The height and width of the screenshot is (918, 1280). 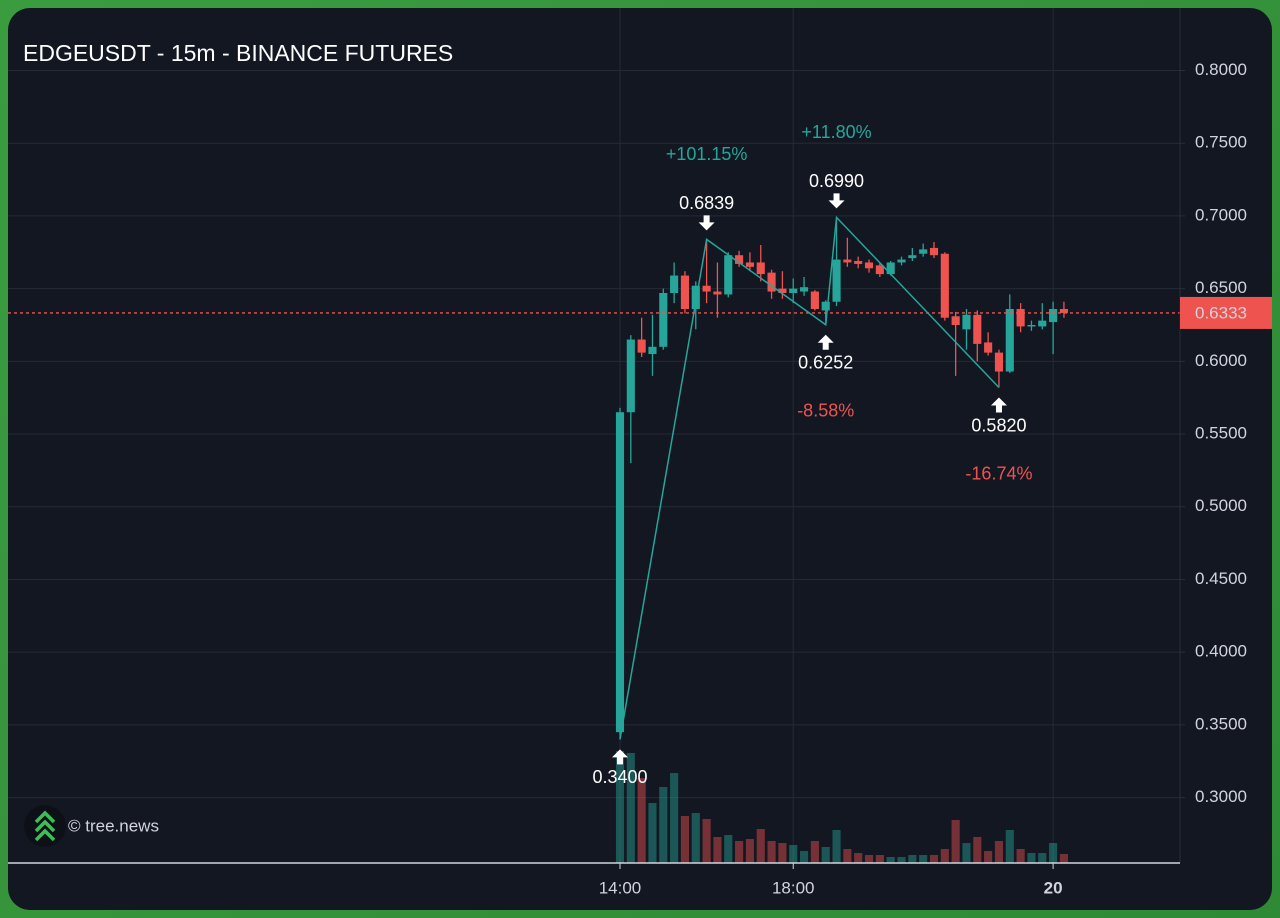 I want to click on last-price-label: 0.6333, so click(x=1221, y=312).